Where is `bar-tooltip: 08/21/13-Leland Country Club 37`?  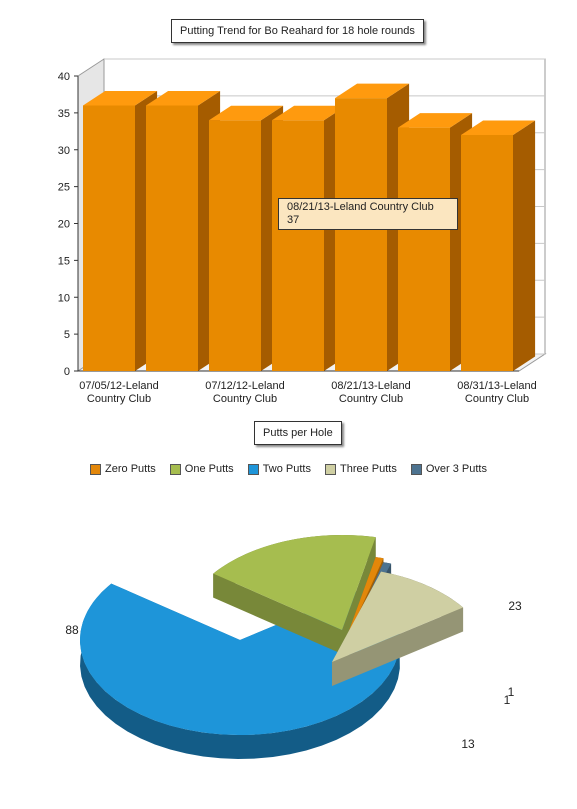 bar-tooltip: 08/21/13-Leland Country Club 37 is located at coordinates (368, 214).